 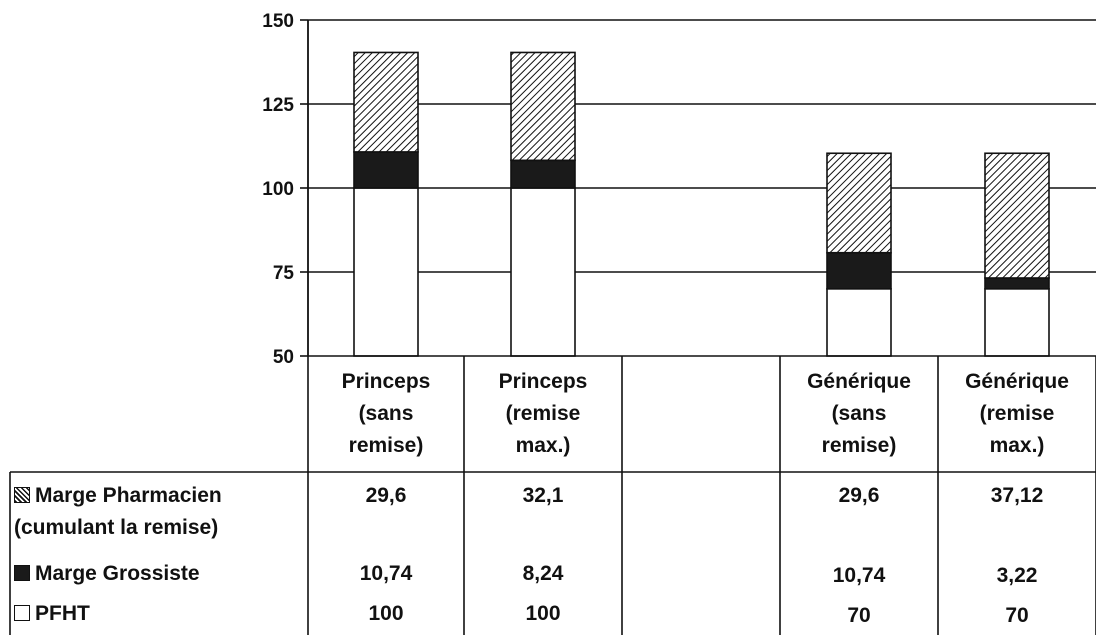 What do you see at coordinates (1017, 215) in the screenshot?
I see `bar-segment-marge-pharmacien-cumulant-la-remise--4` at bounding box center [1017, 215].